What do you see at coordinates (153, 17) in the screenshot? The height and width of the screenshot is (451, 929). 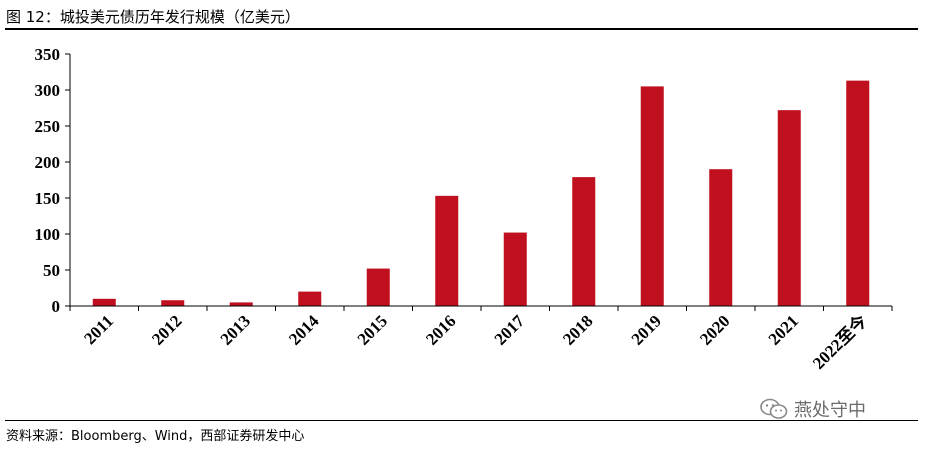 I see `figure-title: 图 12：城投美元债历年发行规模（亿美元）` at bounding box center [153, 17].